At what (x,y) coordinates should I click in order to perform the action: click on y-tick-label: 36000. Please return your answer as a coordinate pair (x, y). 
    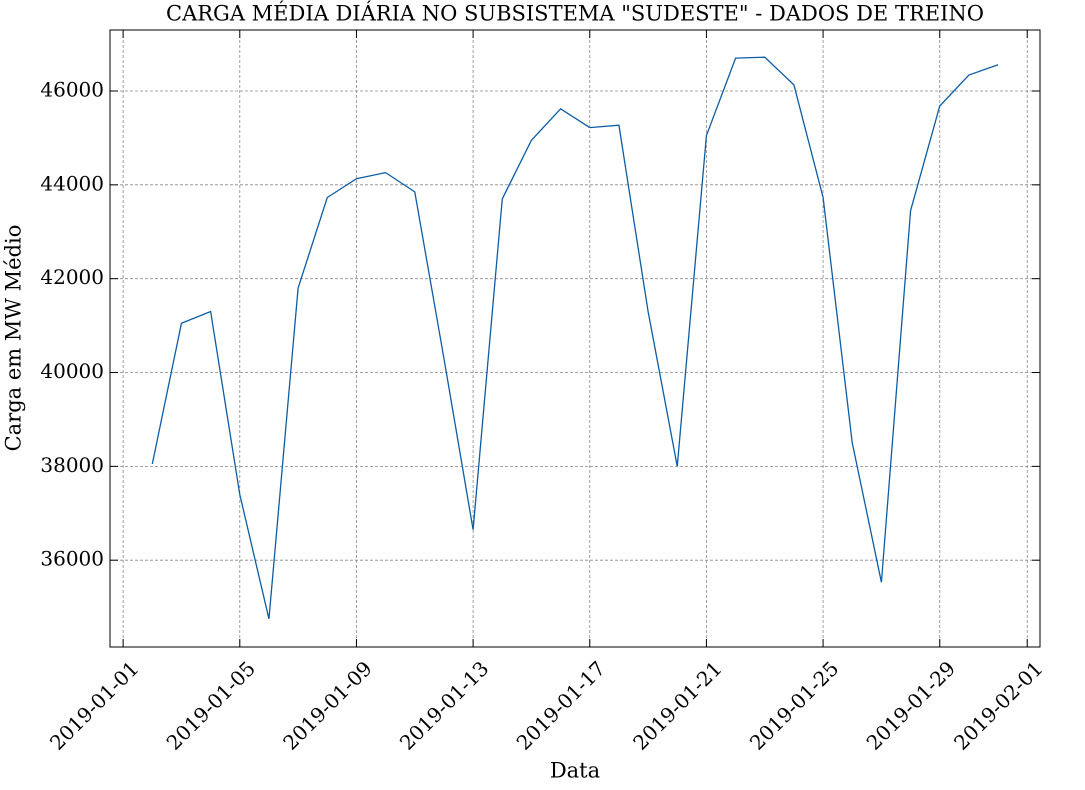
    Looking at the image, I should click on (72, 559).